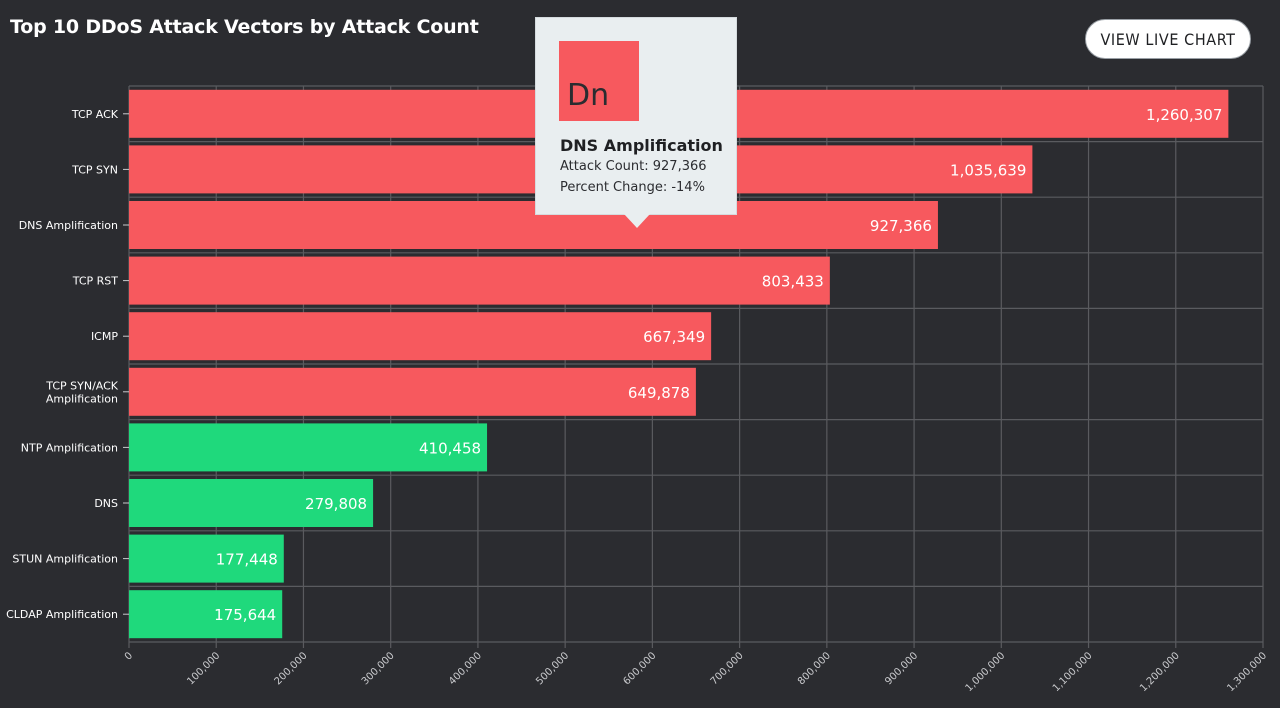 The width and height of the screenshot is (1280, 708). I want to click on bar-value-label: 175,644, so click(245, 615).